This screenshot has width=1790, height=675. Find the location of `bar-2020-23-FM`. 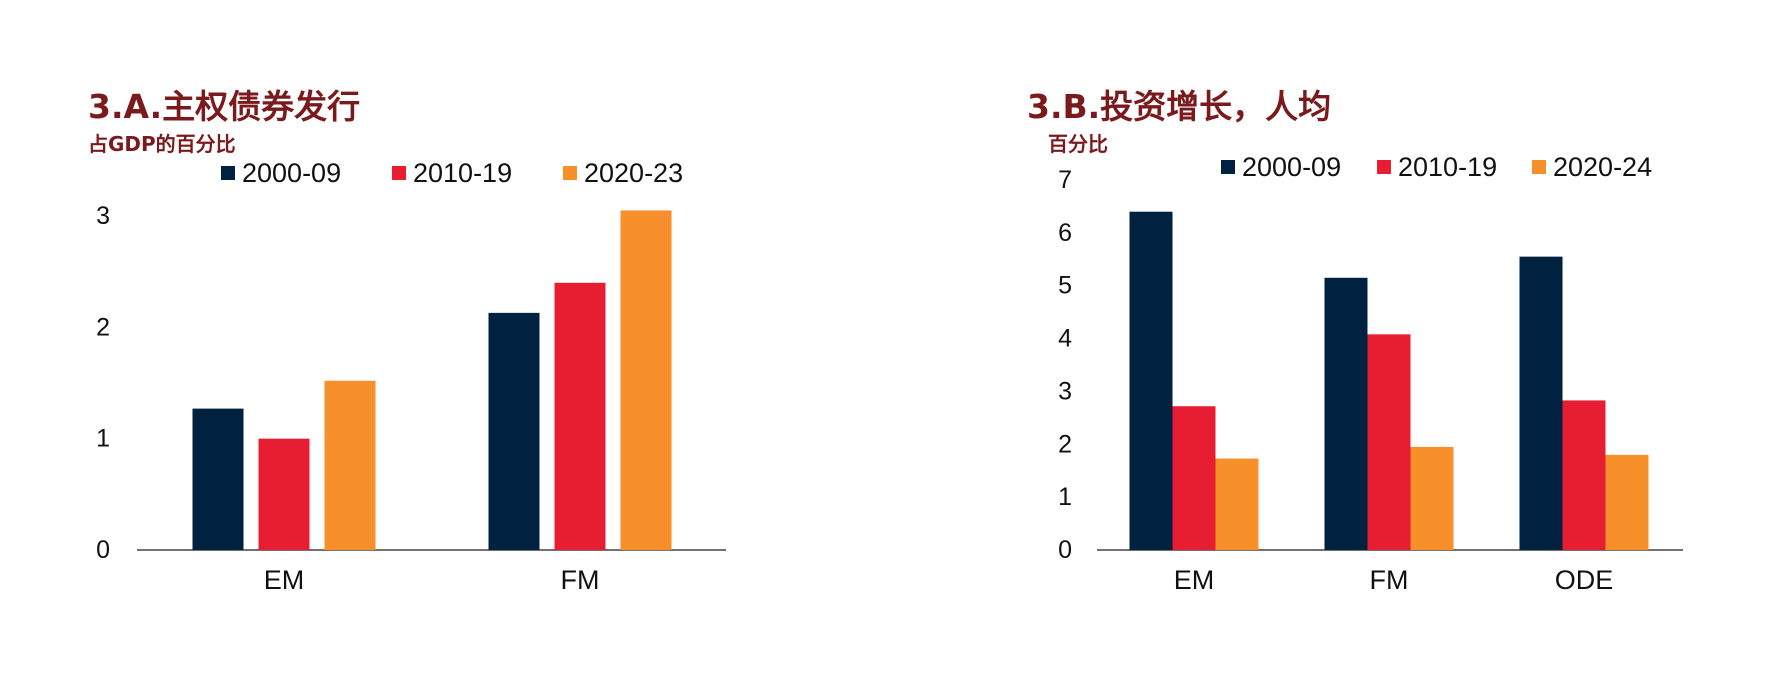

bar-2020-23-FM is located at coordinates (646, 380).